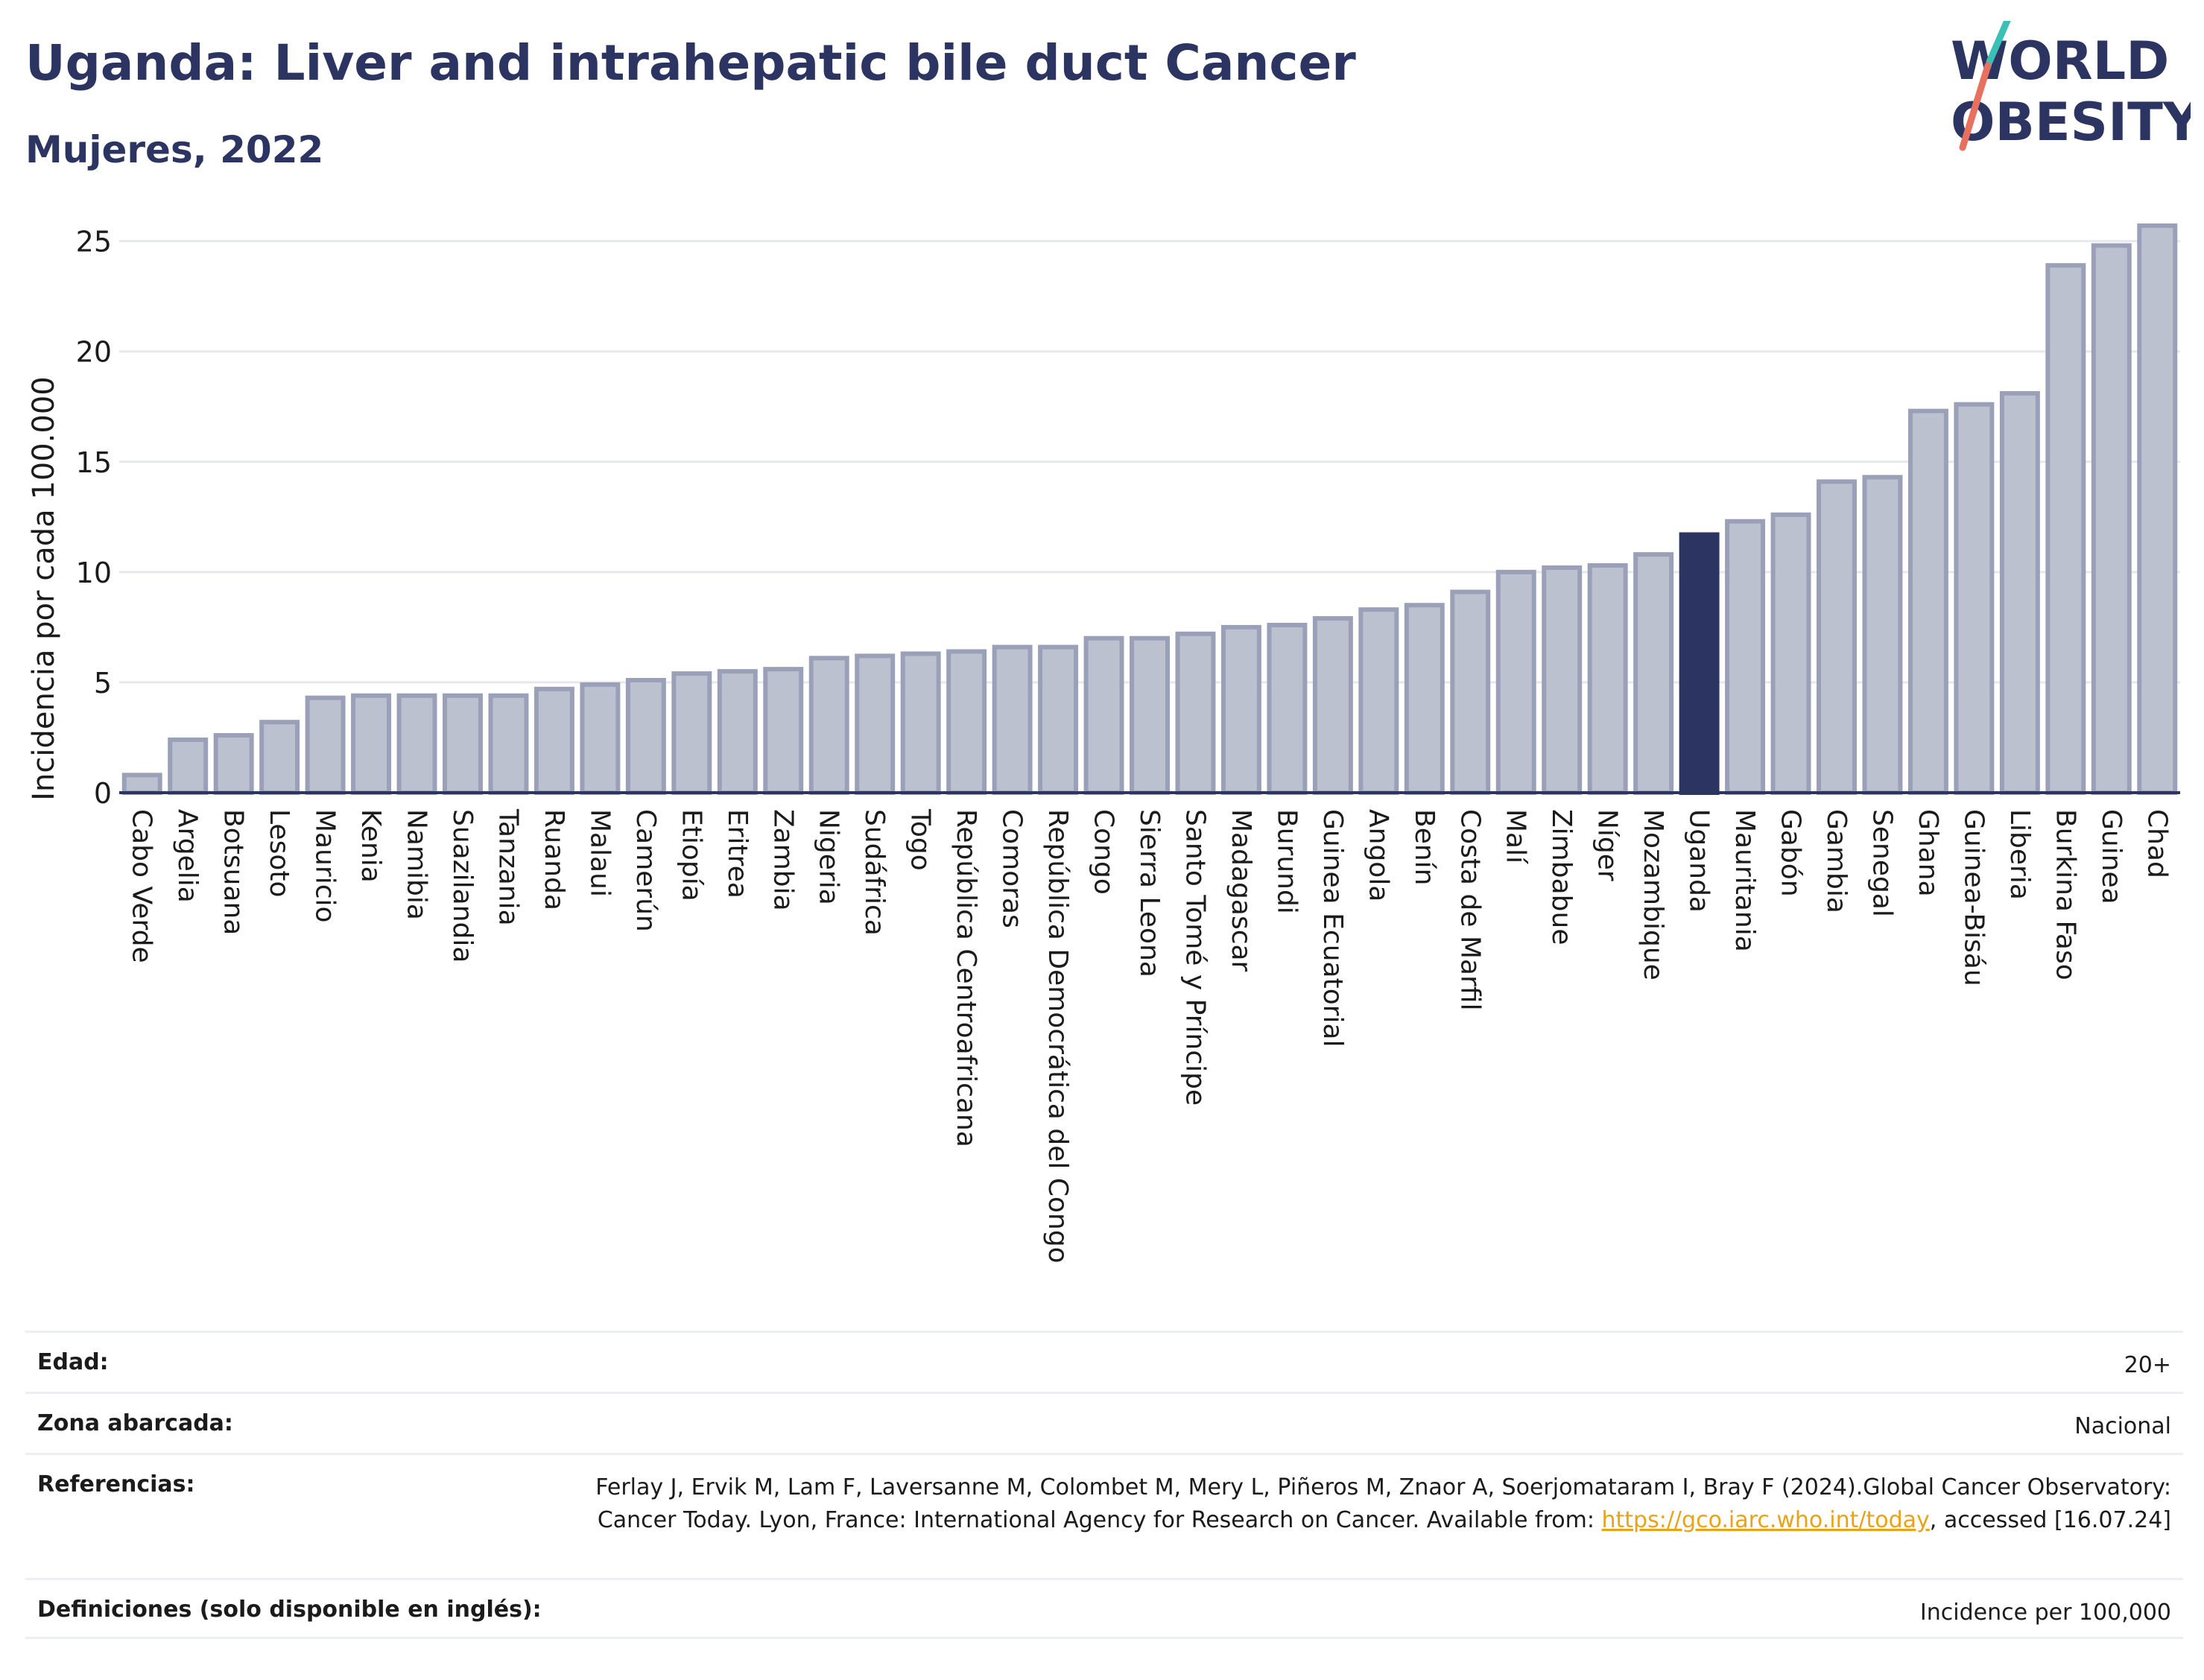 This screenshot has width=2204, height=1680. Describe the element at coordinates (371, 744) in the screenshot. I see `bar-kenia` at that location.